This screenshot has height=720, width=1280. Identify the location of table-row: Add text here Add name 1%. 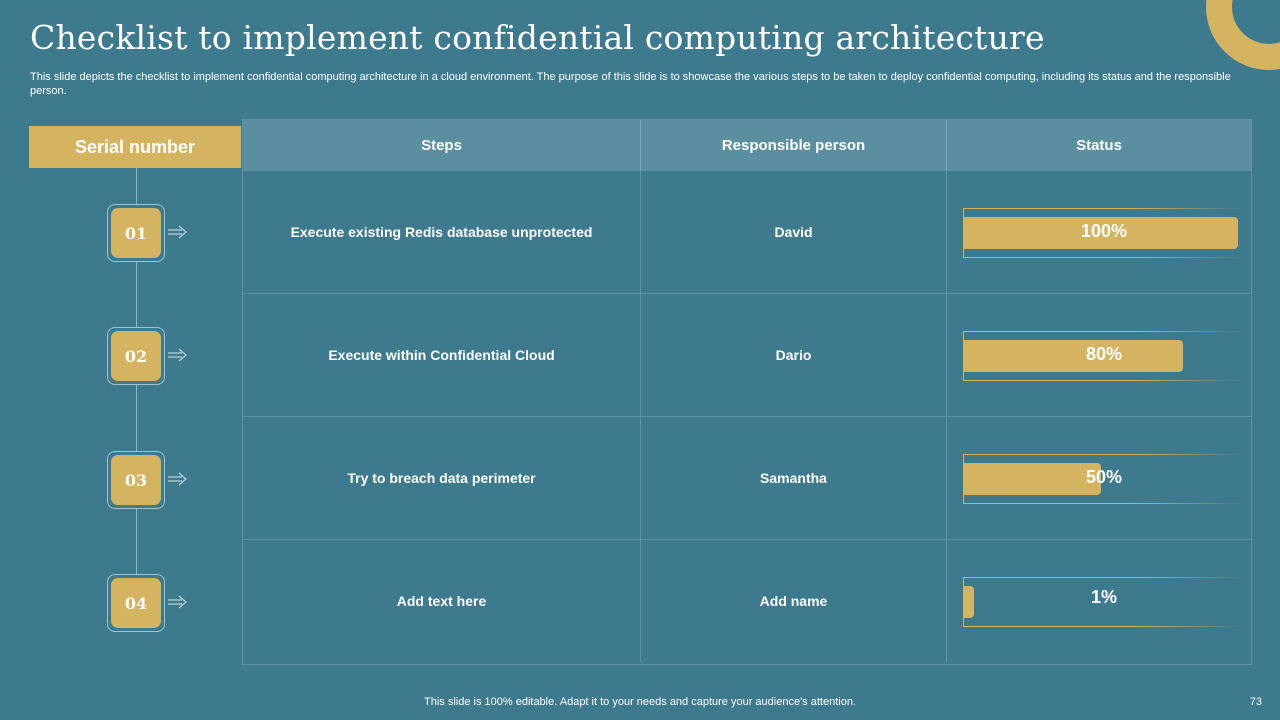
(747, 600).